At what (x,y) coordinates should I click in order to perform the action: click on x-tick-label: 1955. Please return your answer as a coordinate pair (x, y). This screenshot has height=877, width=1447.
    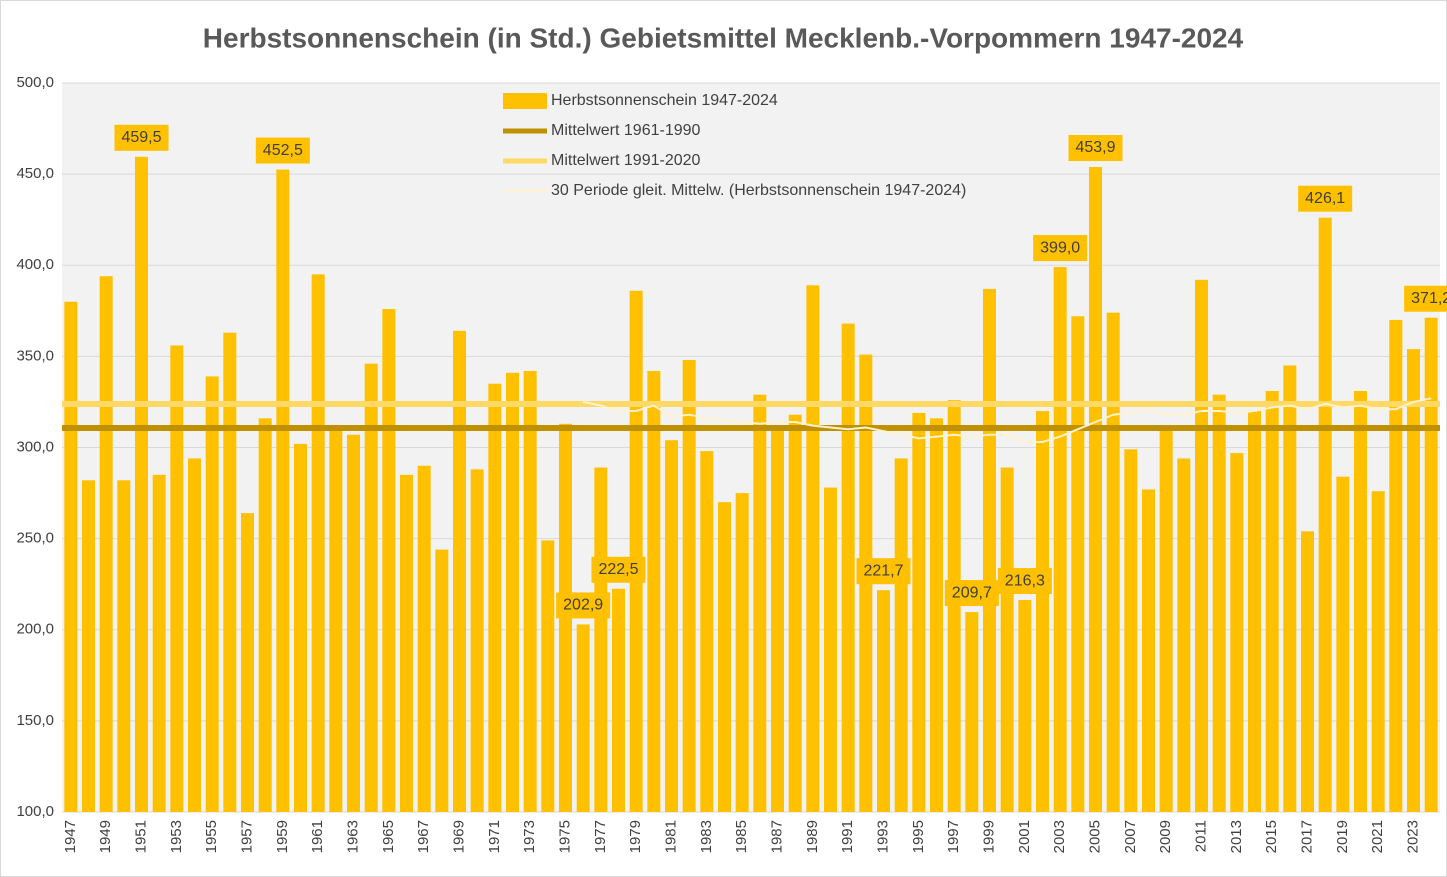
    Looking at the image, I should click on (211, 836).